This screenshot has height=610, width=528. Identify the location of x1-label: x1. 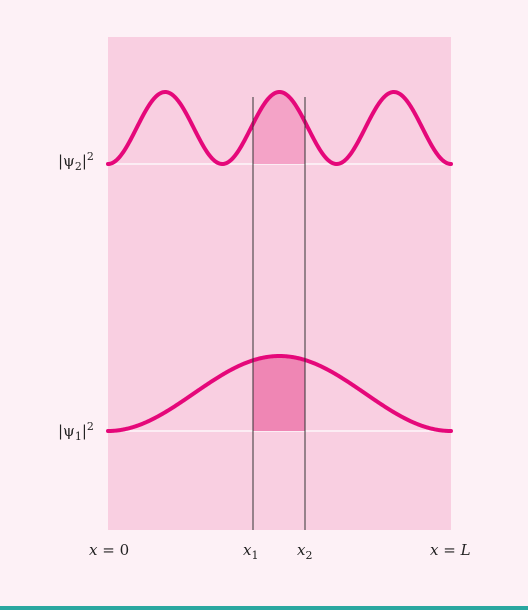
(250, 551).